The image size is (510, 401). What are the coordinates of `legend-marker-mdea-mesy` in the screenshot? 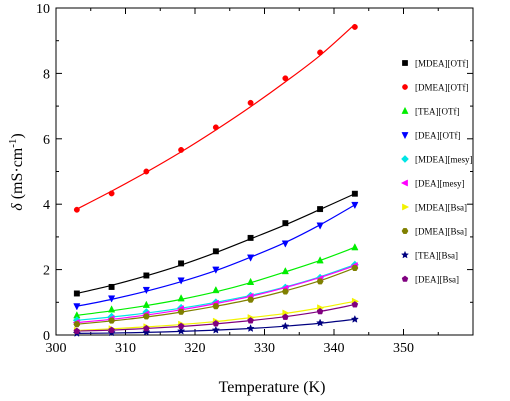 It's located at (405, 159).